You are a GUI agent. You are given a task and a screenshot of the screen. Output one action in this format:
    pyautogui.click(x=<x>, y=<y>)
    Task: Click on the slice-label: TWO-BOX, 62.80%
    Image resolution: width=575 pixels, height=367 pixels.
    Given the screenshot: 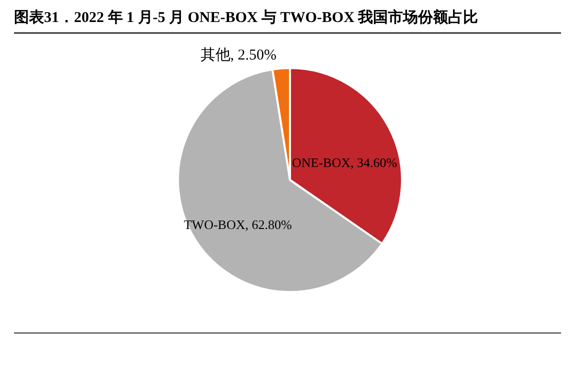 What is the action you would take?
    pyautogui.click(x=237, y=225)
    